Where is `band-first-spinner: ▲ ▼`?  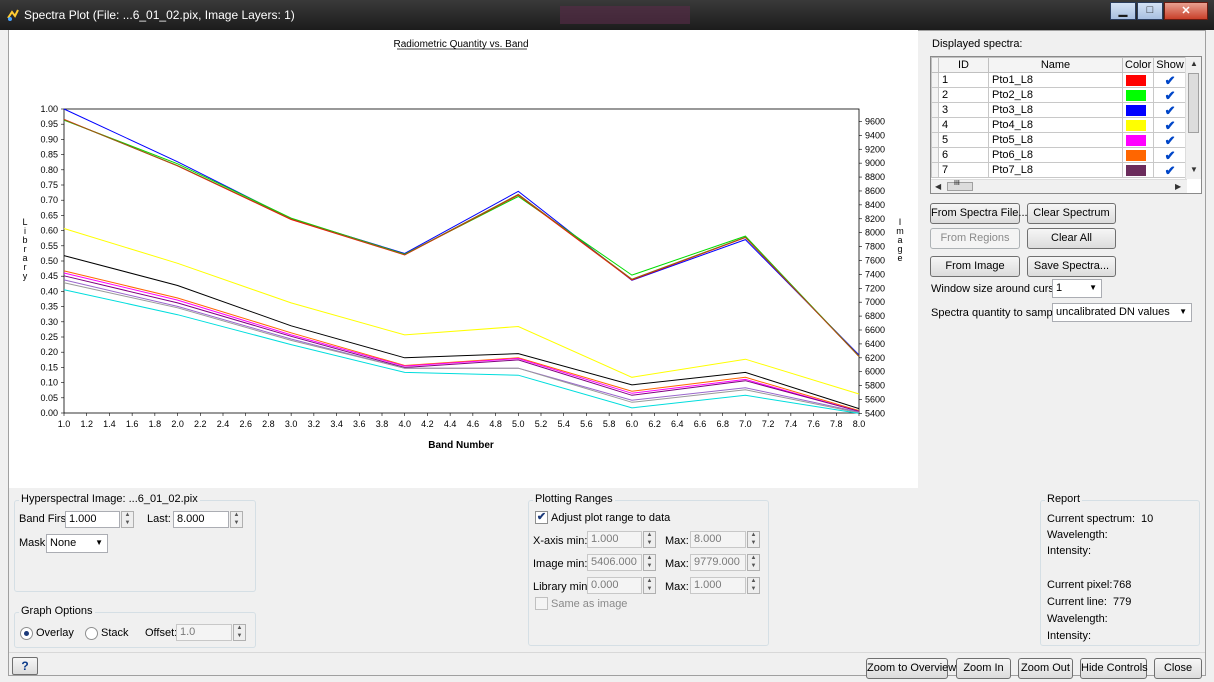 band-first-spinner: ▲ ▼ is located at coordinates (127, 519).